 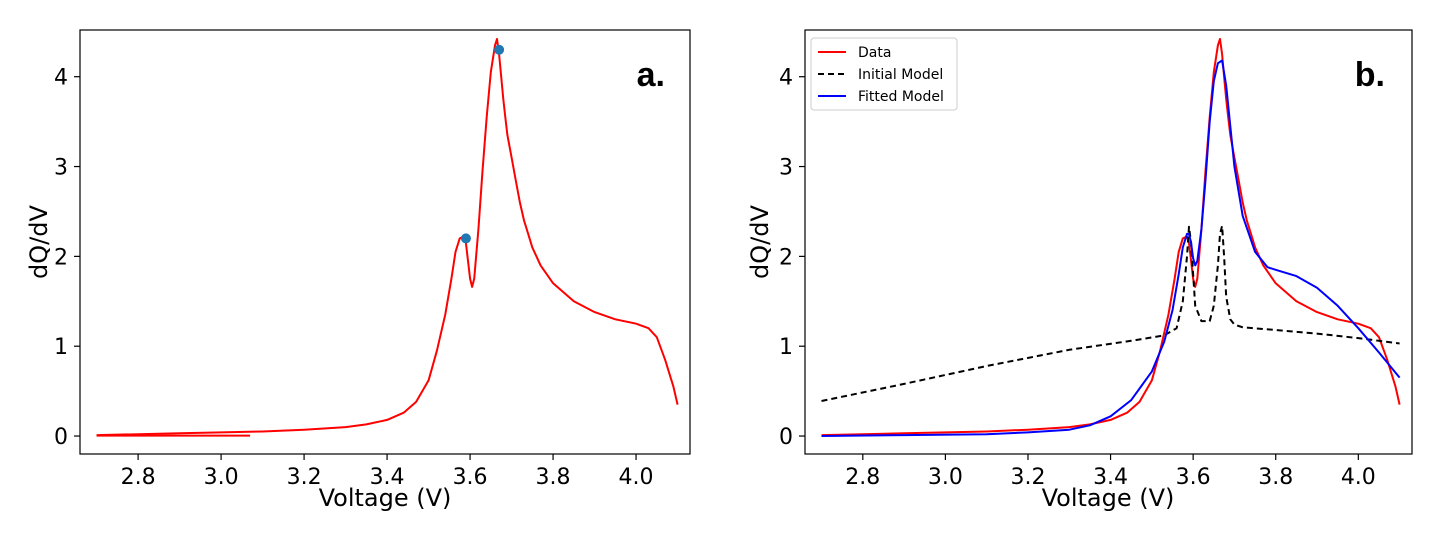 I want to click on legend: Data Initial Model Fitted Model, so click(x=884, y=74).